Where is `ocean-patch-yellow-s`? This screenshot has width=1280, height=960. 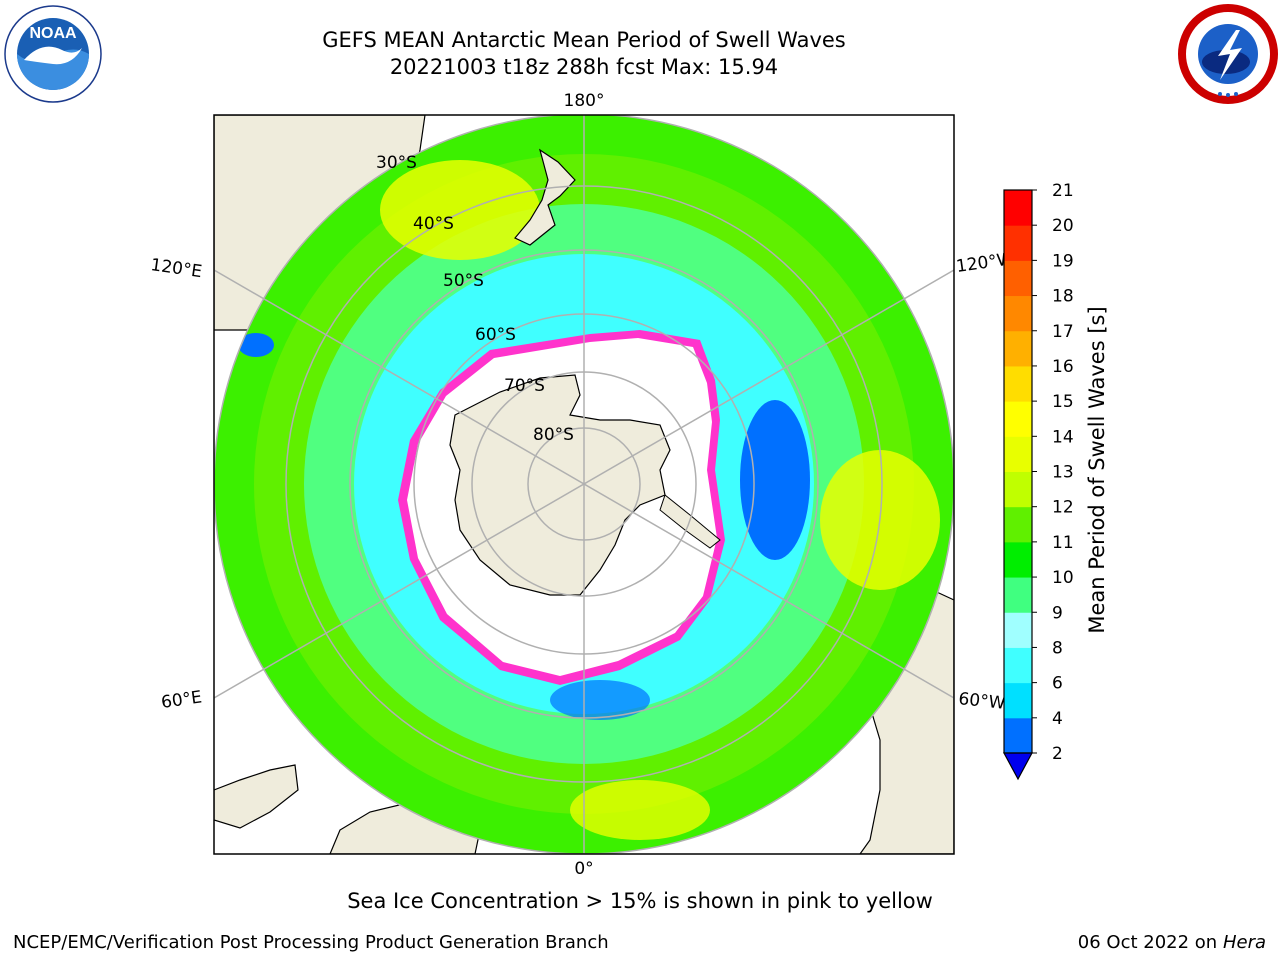
ocean-patch-yellow-s is located at coordinates (640, 810).